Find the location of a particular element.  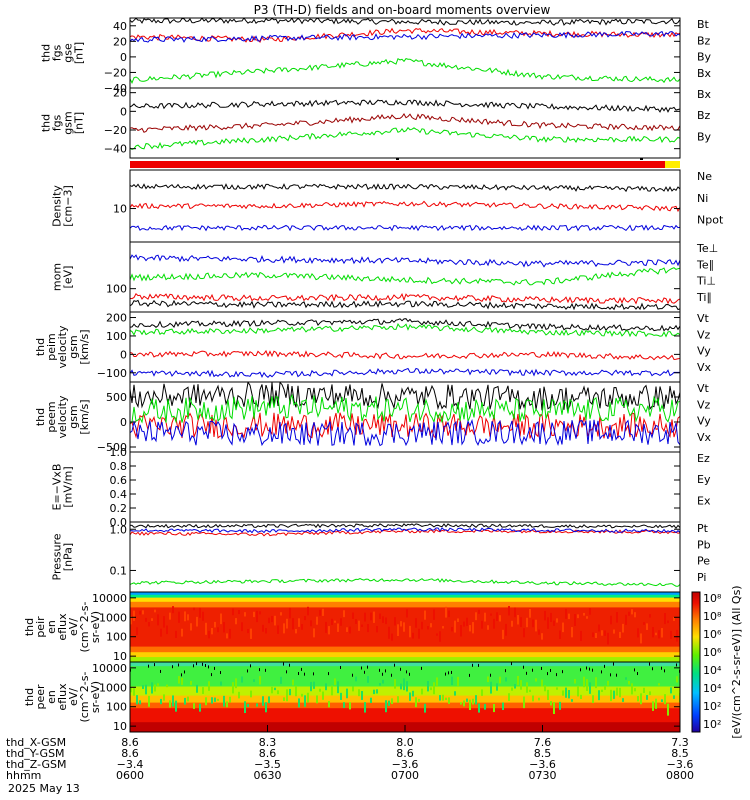

region-bar-marker is located at coordinates (397, 159).